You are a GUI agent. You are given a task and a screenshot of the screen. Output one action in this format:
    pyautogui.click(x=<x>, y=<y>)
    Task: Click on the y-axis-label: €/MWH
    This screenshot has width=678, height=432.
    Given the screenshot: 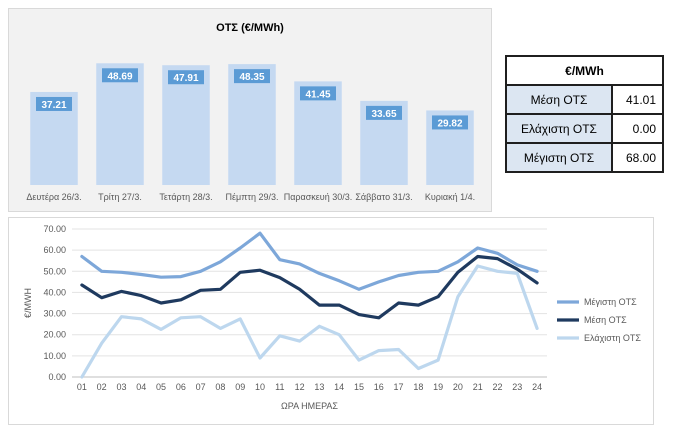 What is the action you would take?
    pyautogui.click(x=28, y=303)
    